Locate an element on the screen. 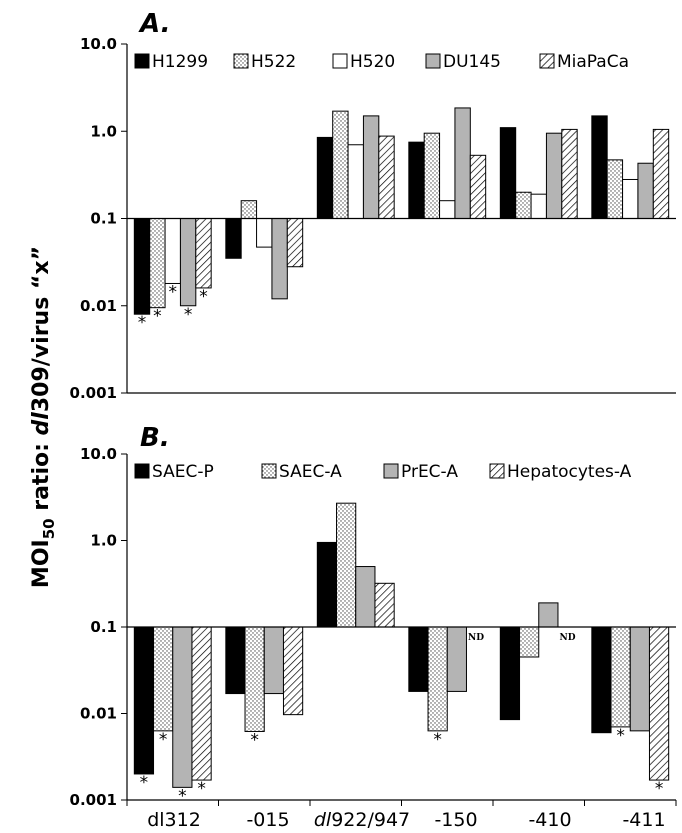 The height and width of the screenshot is (833, 682). x-tick-label-411: -411 is located at coordinates (643, 820).